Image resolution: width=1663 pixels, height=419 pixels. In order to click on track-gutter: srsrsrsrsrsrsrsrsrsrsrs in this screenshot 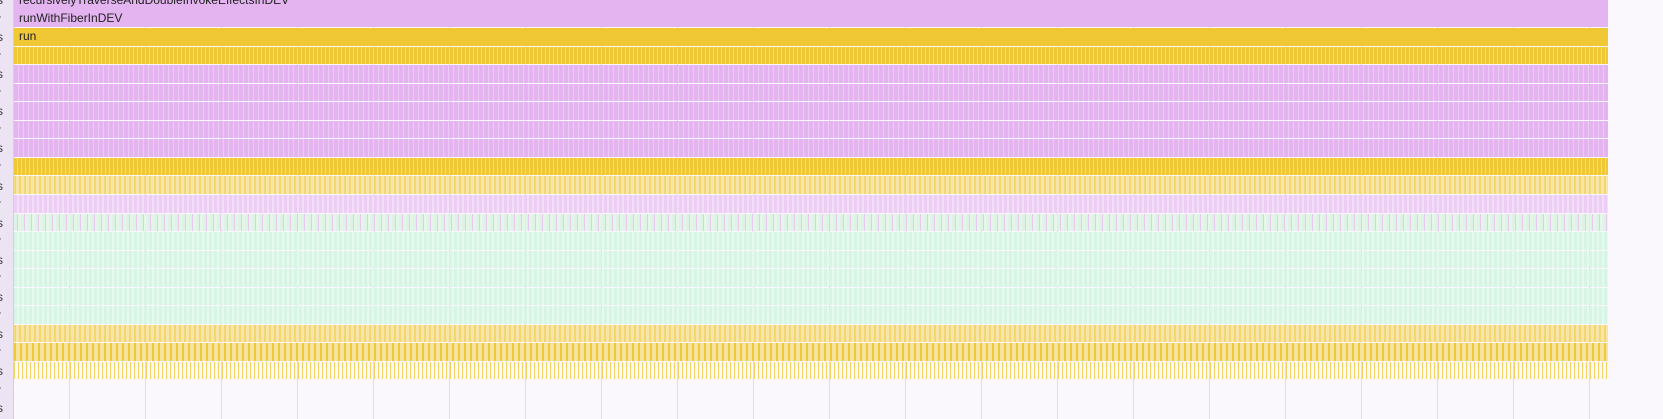, I will do `click(7, 209)`.